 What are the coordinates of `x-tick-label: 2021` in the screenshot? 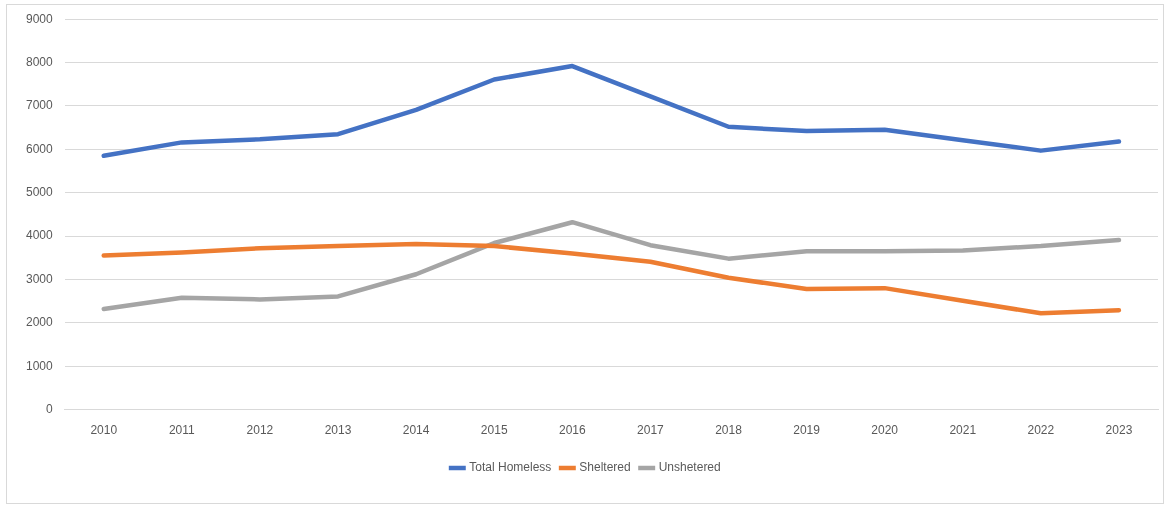 It's located at (963, 430).